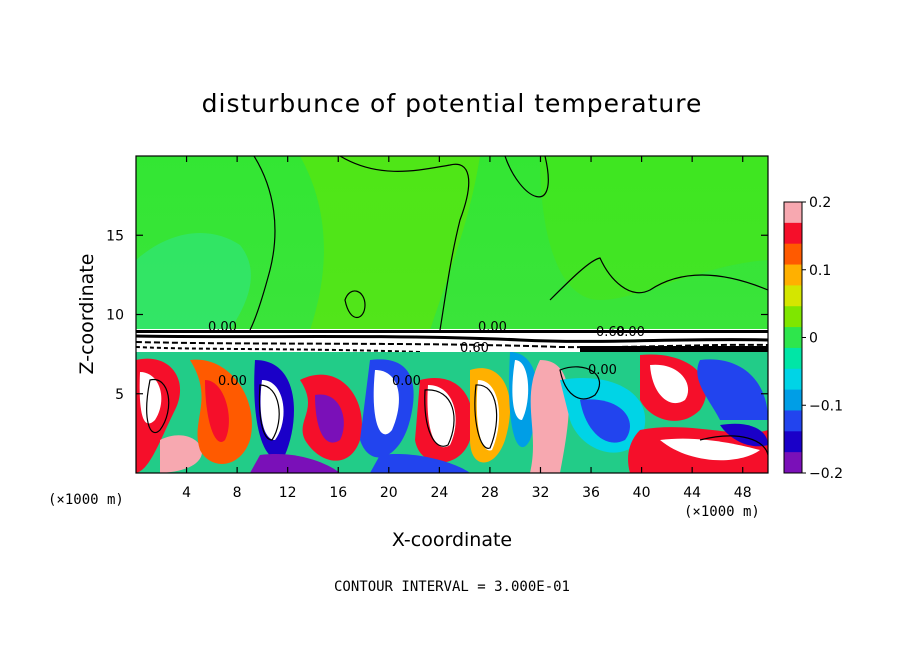  Describe the element at coordinates (452, 103) in the screenshot. I see `chart-title: disturbunce of potential temperature` at that location.